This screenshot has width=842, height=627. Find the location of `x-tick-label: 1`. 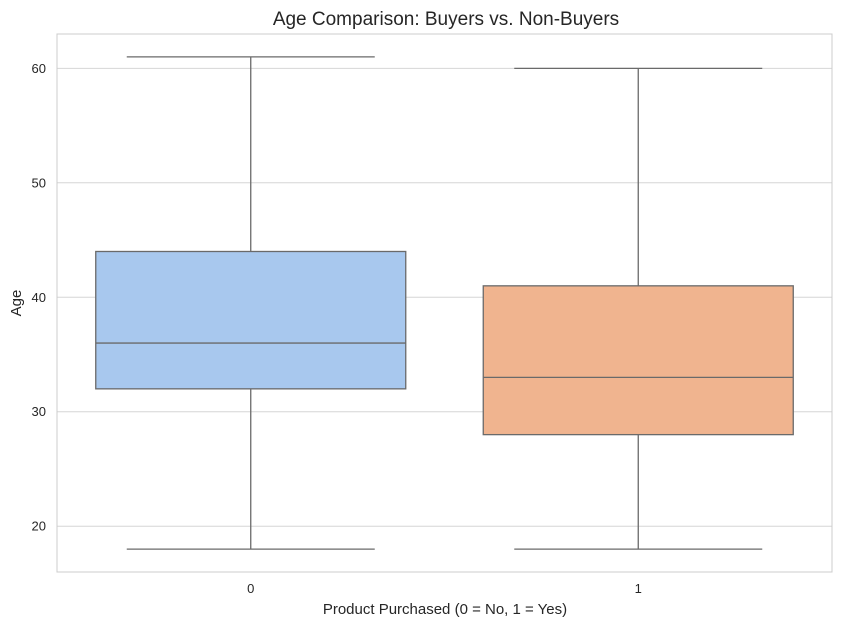

x-tick-label: 1 is located at coordinates (638, 588).